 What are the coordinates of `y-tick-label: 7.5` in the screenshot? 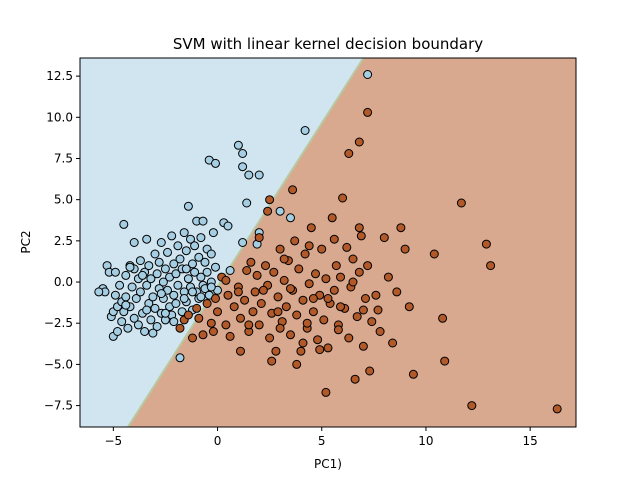 It's located at (63, 158).